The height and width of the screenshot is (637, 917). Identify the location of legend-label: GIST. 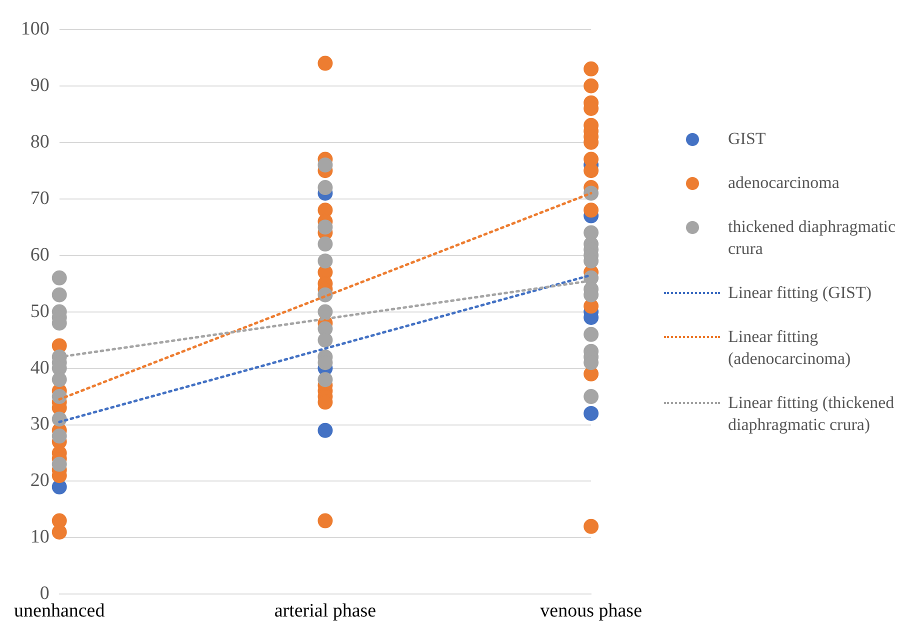
(746, 139).